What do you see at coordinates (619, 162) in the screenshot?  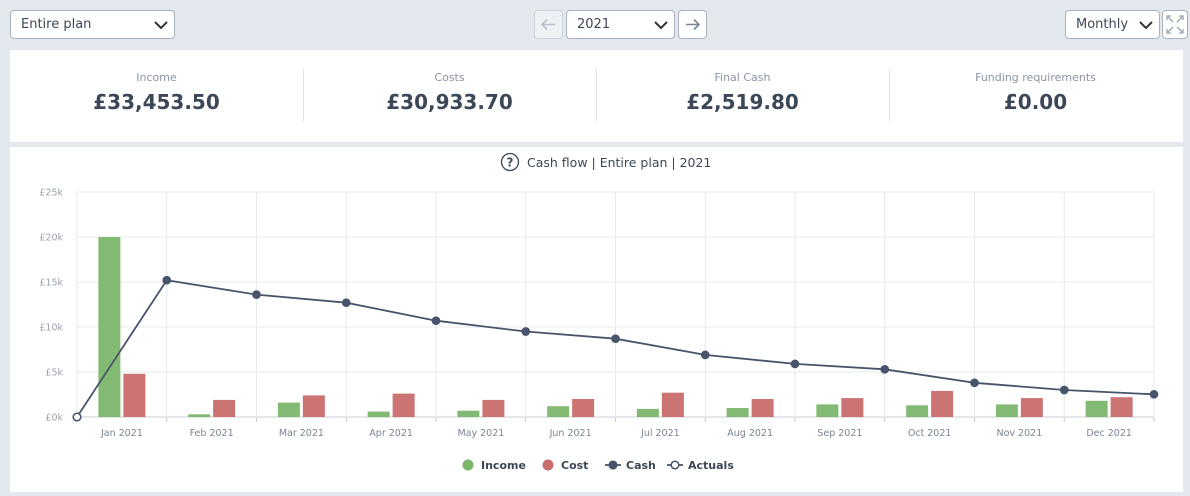 I see `chart-title: Cash flow | Entire plan | 2021` at bounding box center [619, 162].